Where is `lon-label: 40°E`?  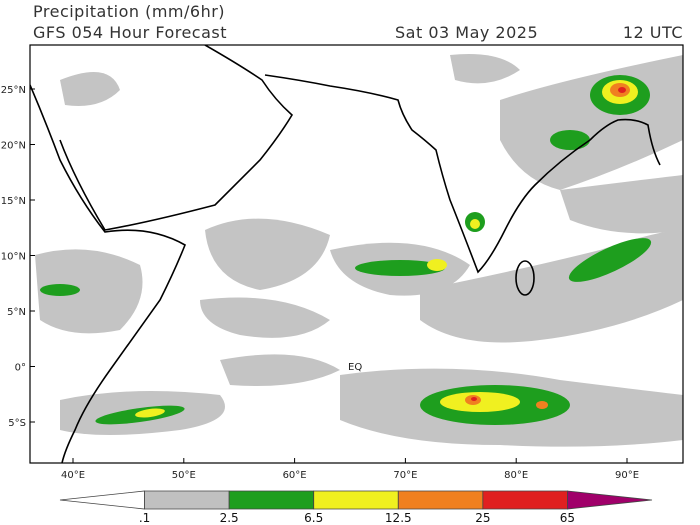
lon-label: 40°E is located at coordinates (73, 475).